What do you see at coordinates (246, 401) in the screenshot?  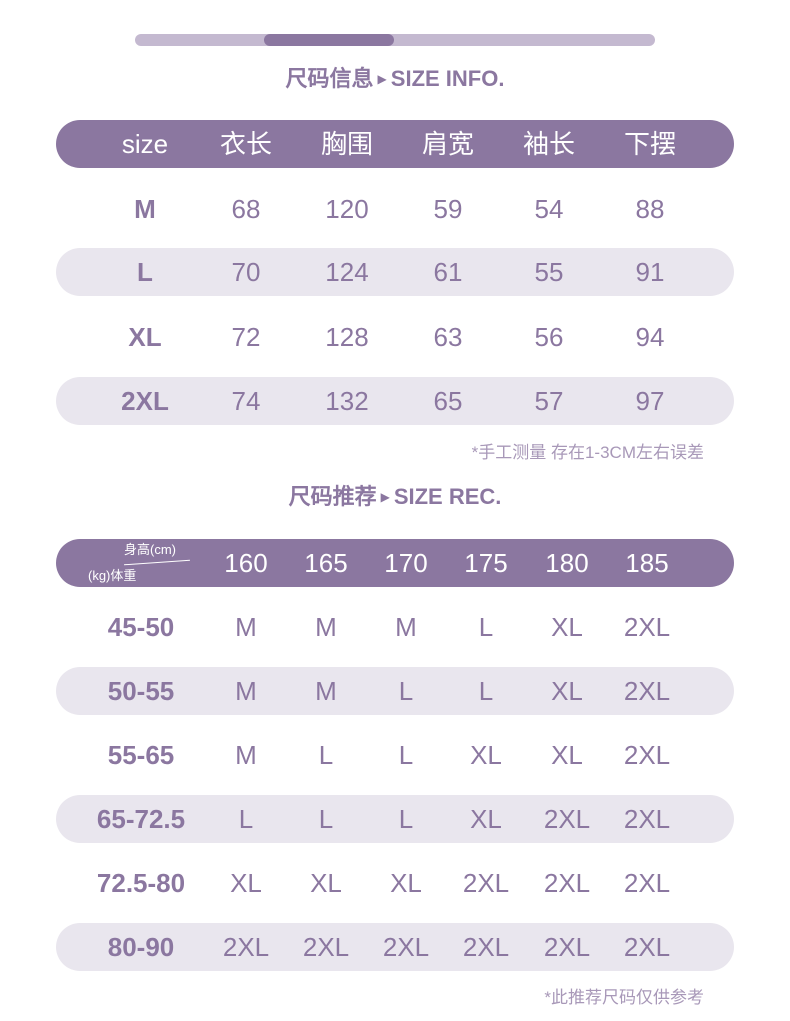 I see `table-cell: 74` at bounding box center [246, 401].